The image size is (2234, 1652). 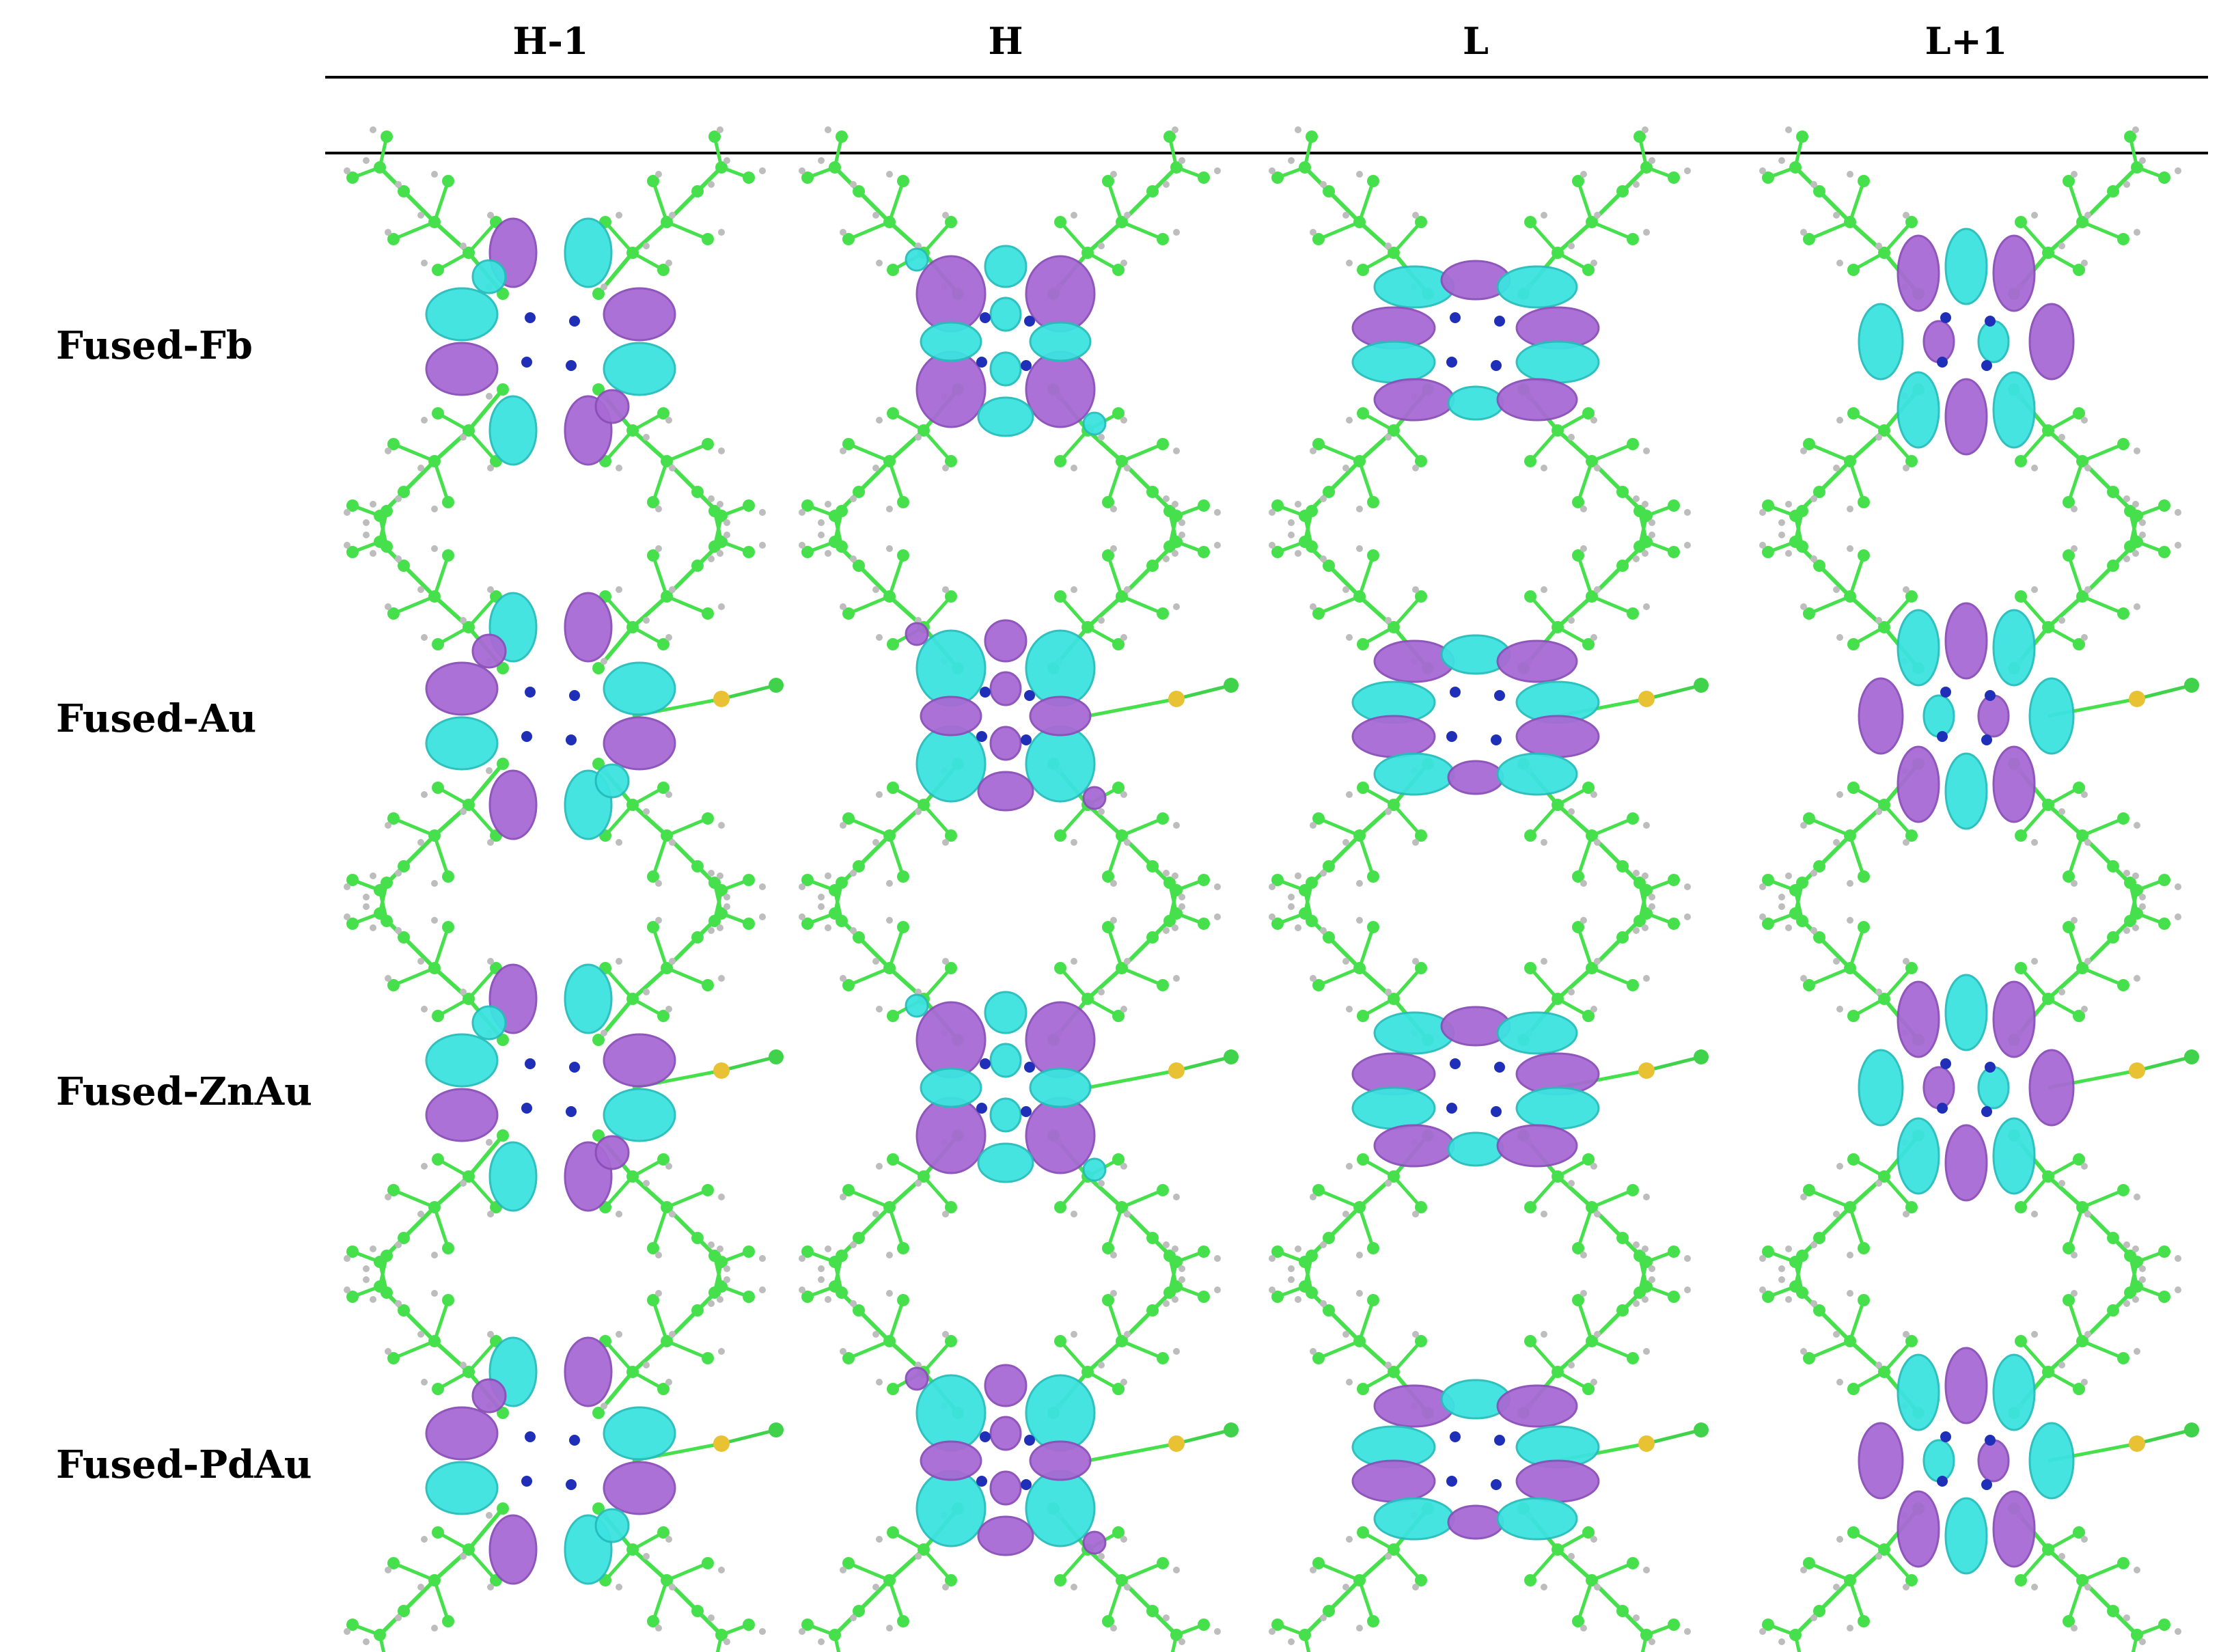 What do you see at coordinates (1979, 716) in the screenshot?
I see `orbital-image-r2-c4` at bounding box center [1979, 716].